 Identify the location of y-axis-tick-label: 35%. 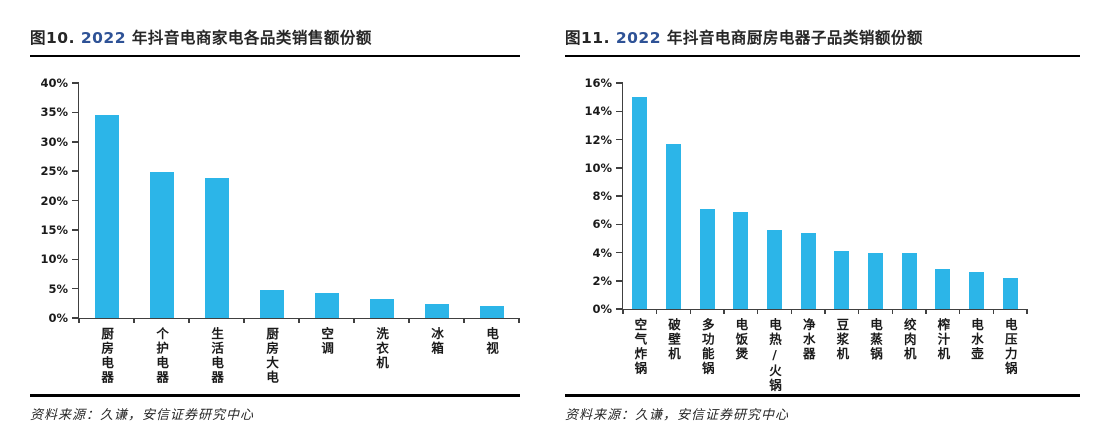
(54, 112).